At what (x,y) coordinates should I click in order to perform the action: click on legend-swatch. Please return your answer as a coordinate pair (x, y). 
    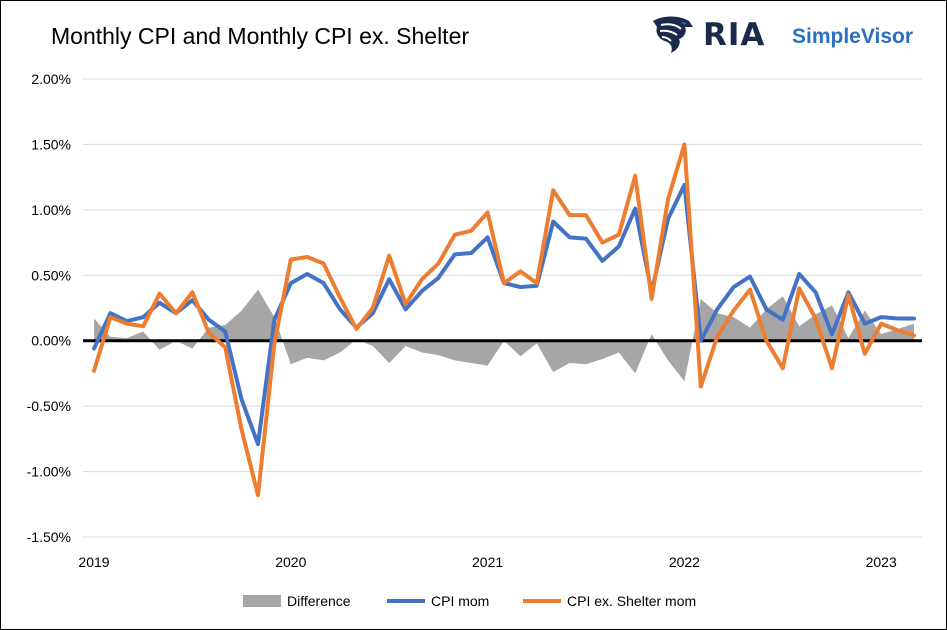
    Looking at the image, I should click on (262, 601).